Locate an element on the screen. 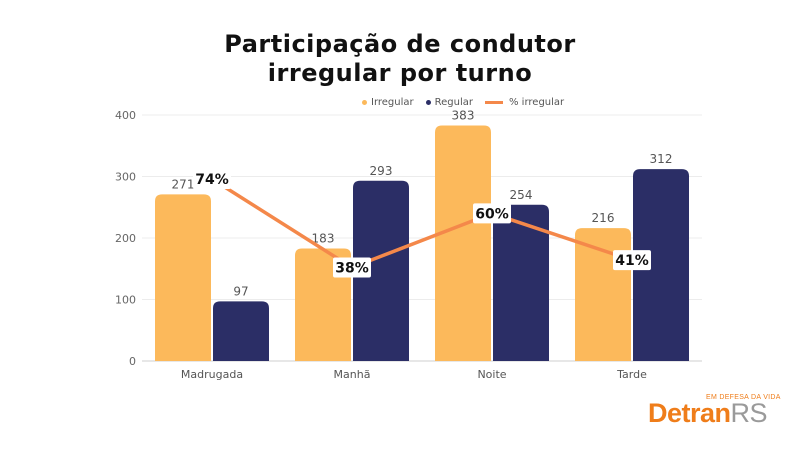  x-tick-label: Noite is located at coordinates (491, 374).